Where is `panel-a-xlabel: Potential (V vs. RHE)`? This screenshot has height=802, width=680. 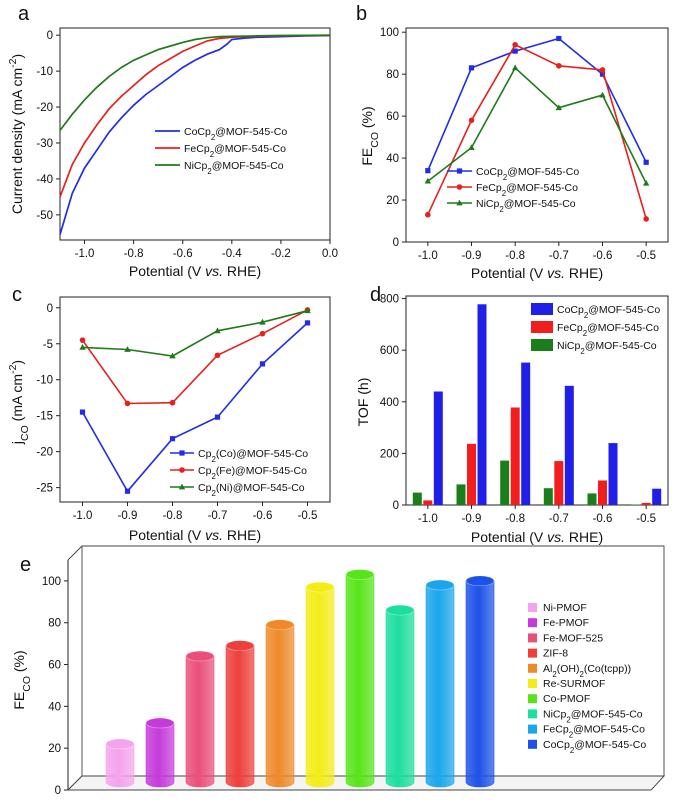 panel-a-xlabel: Potential (V vs. RHE) is located at coordinates (195, 271).